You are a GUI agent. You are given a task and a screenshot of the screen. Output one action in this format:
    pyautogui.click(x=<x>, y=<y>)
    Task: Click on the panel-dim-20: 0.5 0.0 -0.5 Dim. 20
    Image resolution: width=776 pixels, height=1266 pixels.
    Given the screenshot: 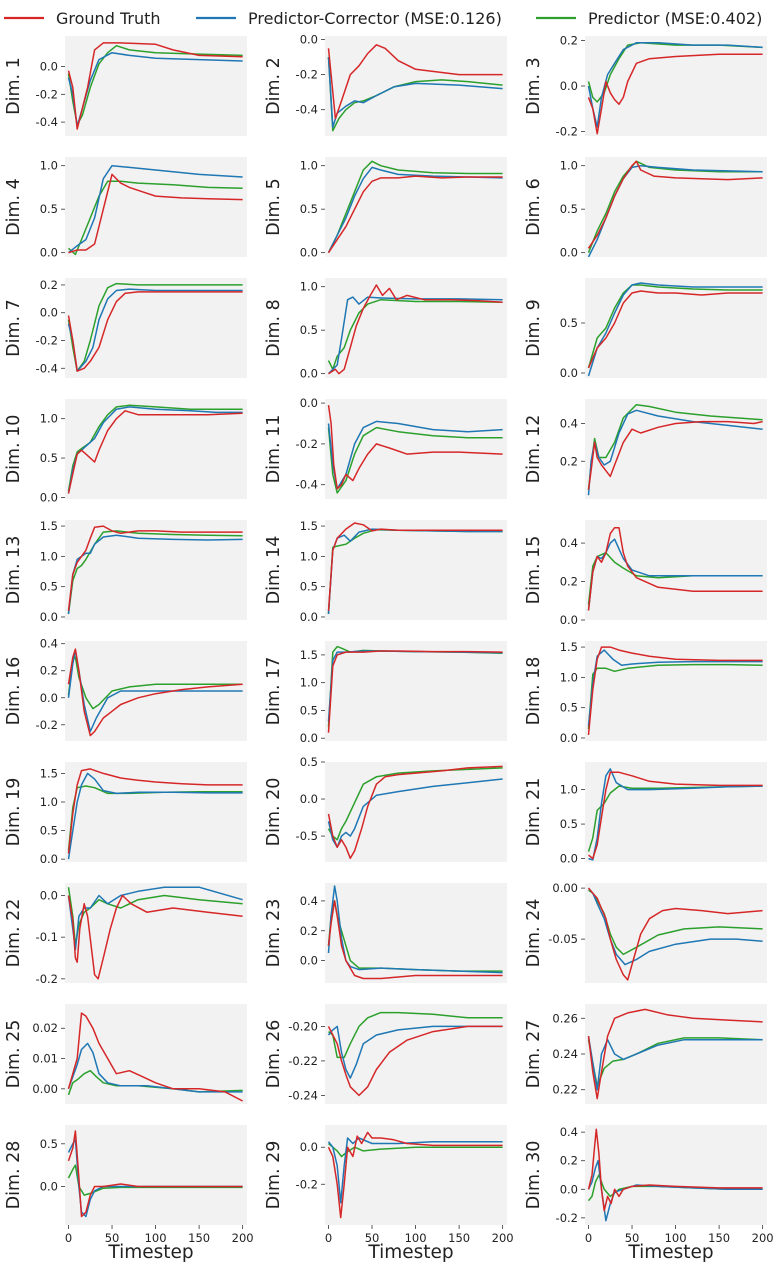 What is the action you would take?
    pyautogui.click(x=385, y=808)
    